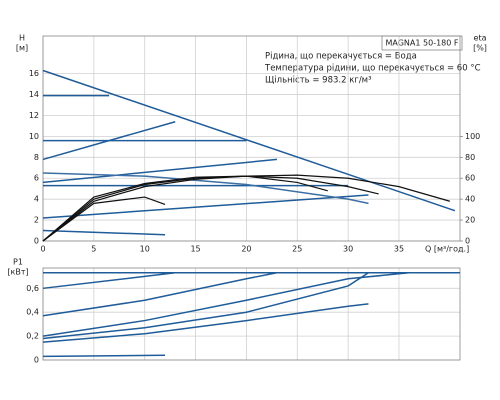 This screenshot has width=500, height=400. Describe the element at coordinates (348, 249) in the screenshot. I see `x-tick-label: 30` at that location.